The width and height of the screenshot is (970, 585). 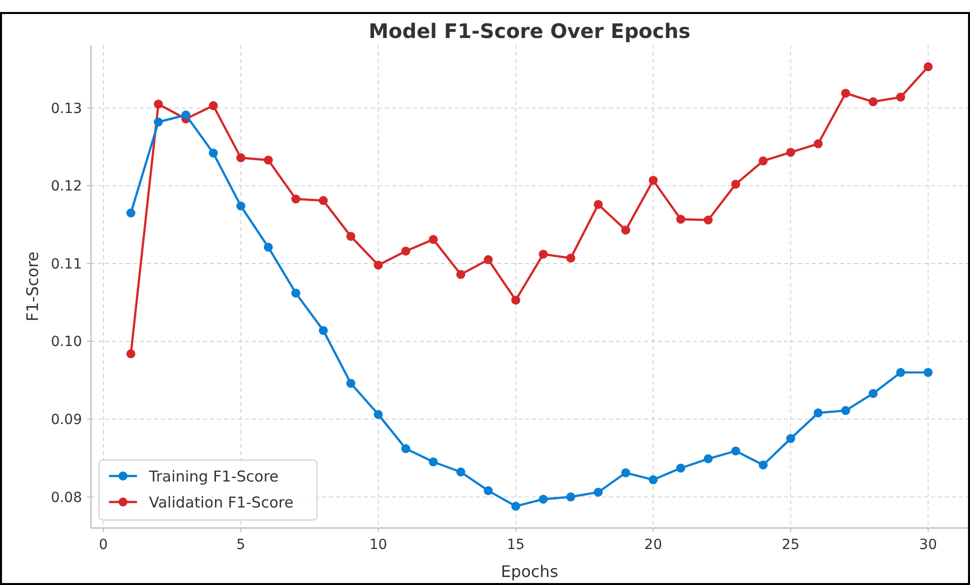 I want to click on legend-label: Validation F1-Score, so click(x=221, y=502).